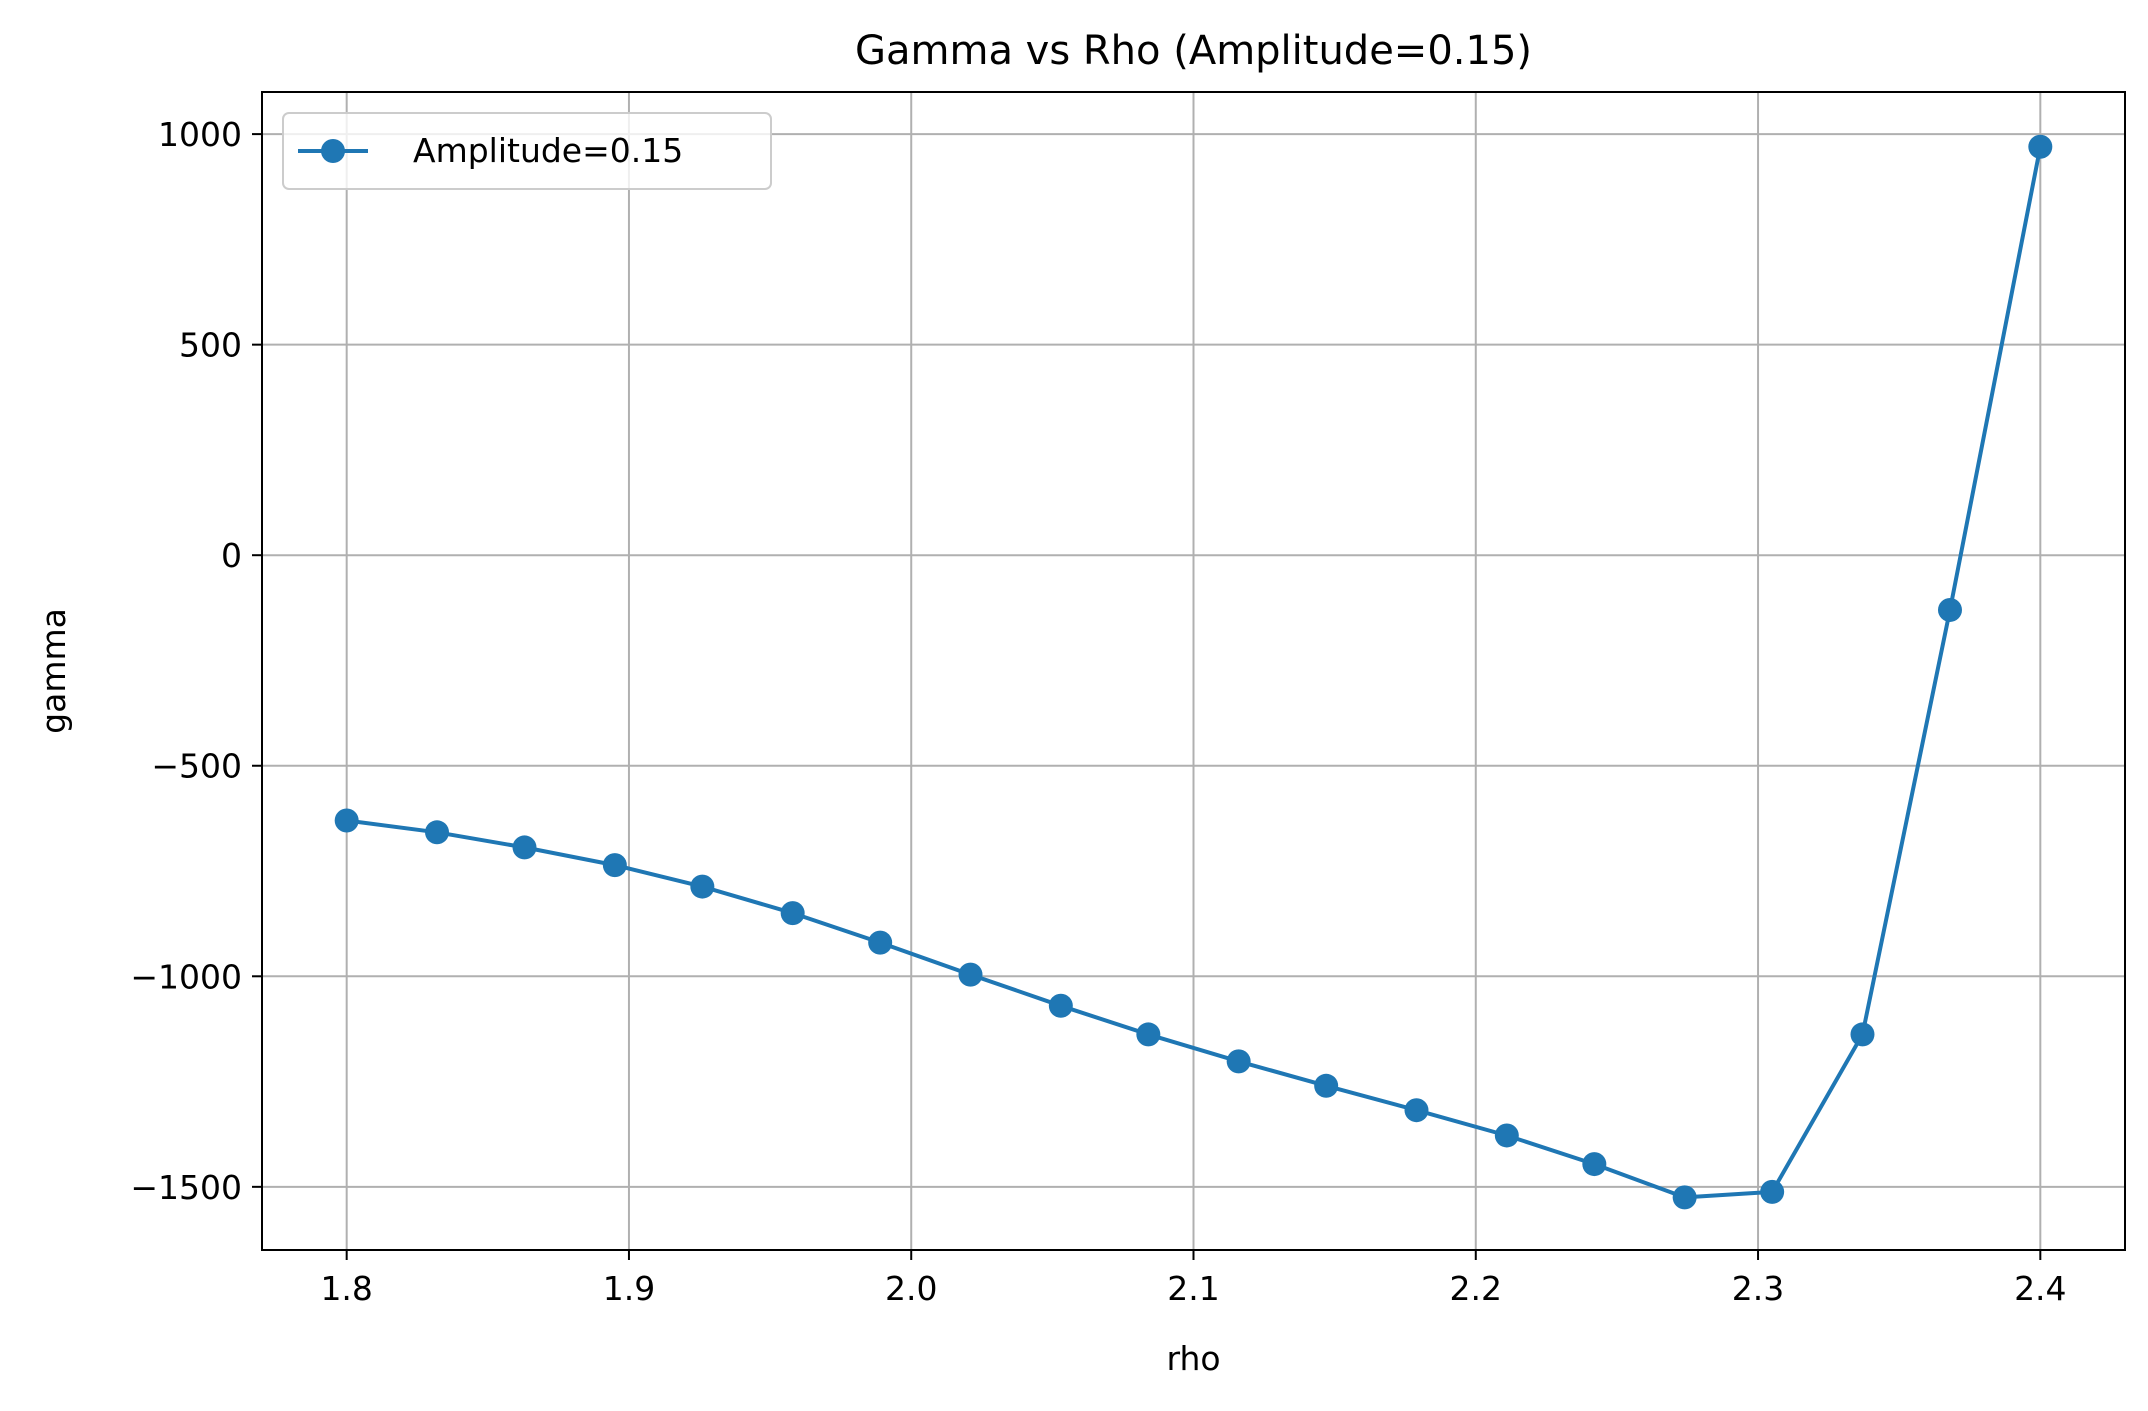 This screenshot has width=2148, height=1411. I want to click on x-tick-label: 2.2, so click(1476, 1288).